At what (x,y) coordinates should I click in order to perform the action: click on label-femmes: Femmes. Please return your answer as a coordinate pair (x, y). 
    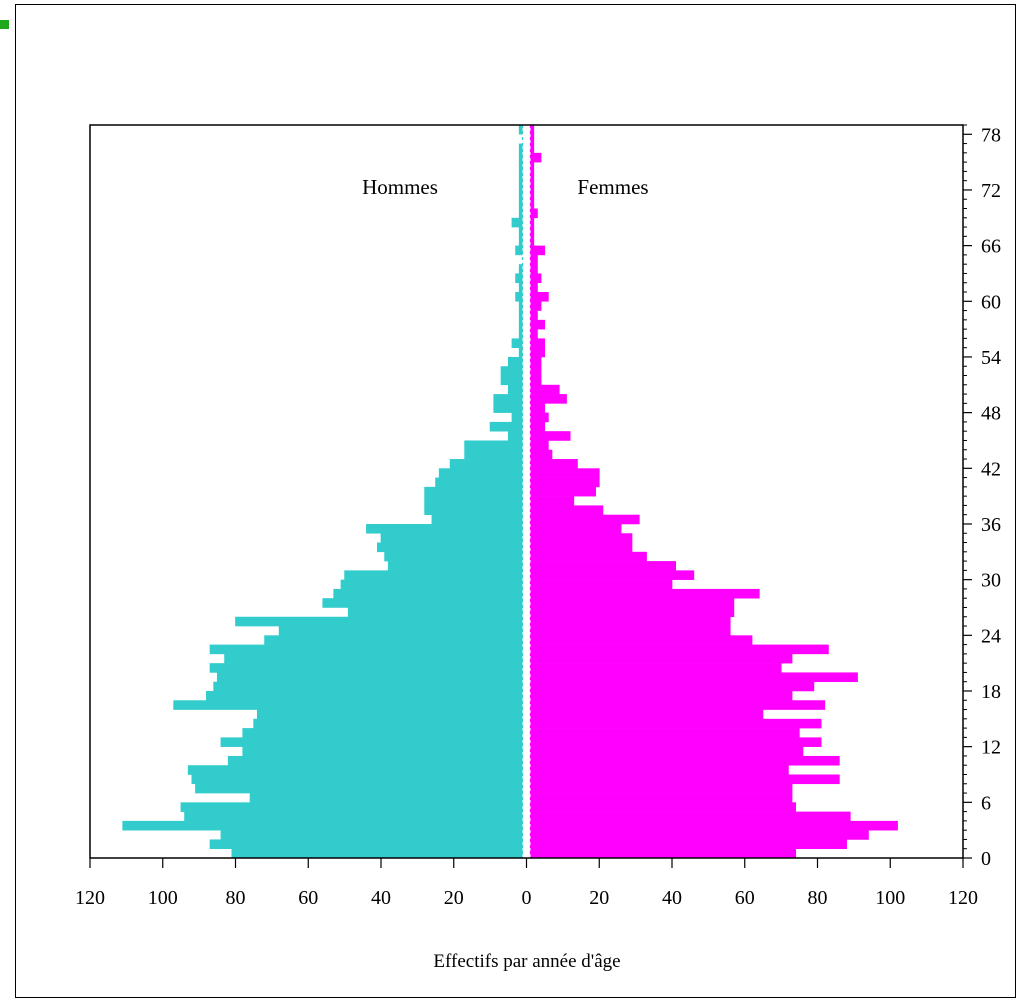
    Looking at the image, I should click on (612, 187).